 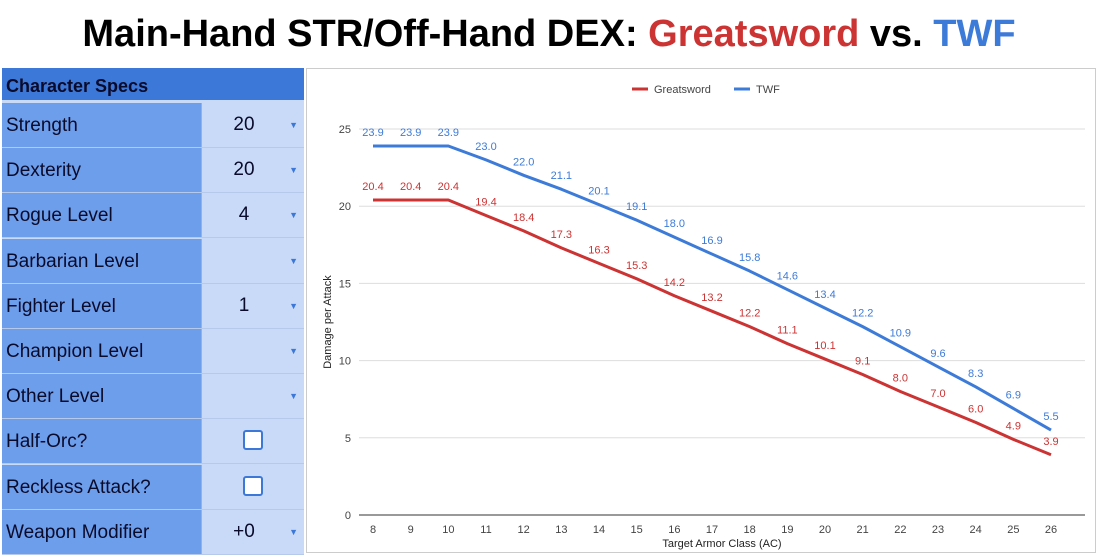 I want to click on x-tick-label: 16, so click(x=674, y=530).